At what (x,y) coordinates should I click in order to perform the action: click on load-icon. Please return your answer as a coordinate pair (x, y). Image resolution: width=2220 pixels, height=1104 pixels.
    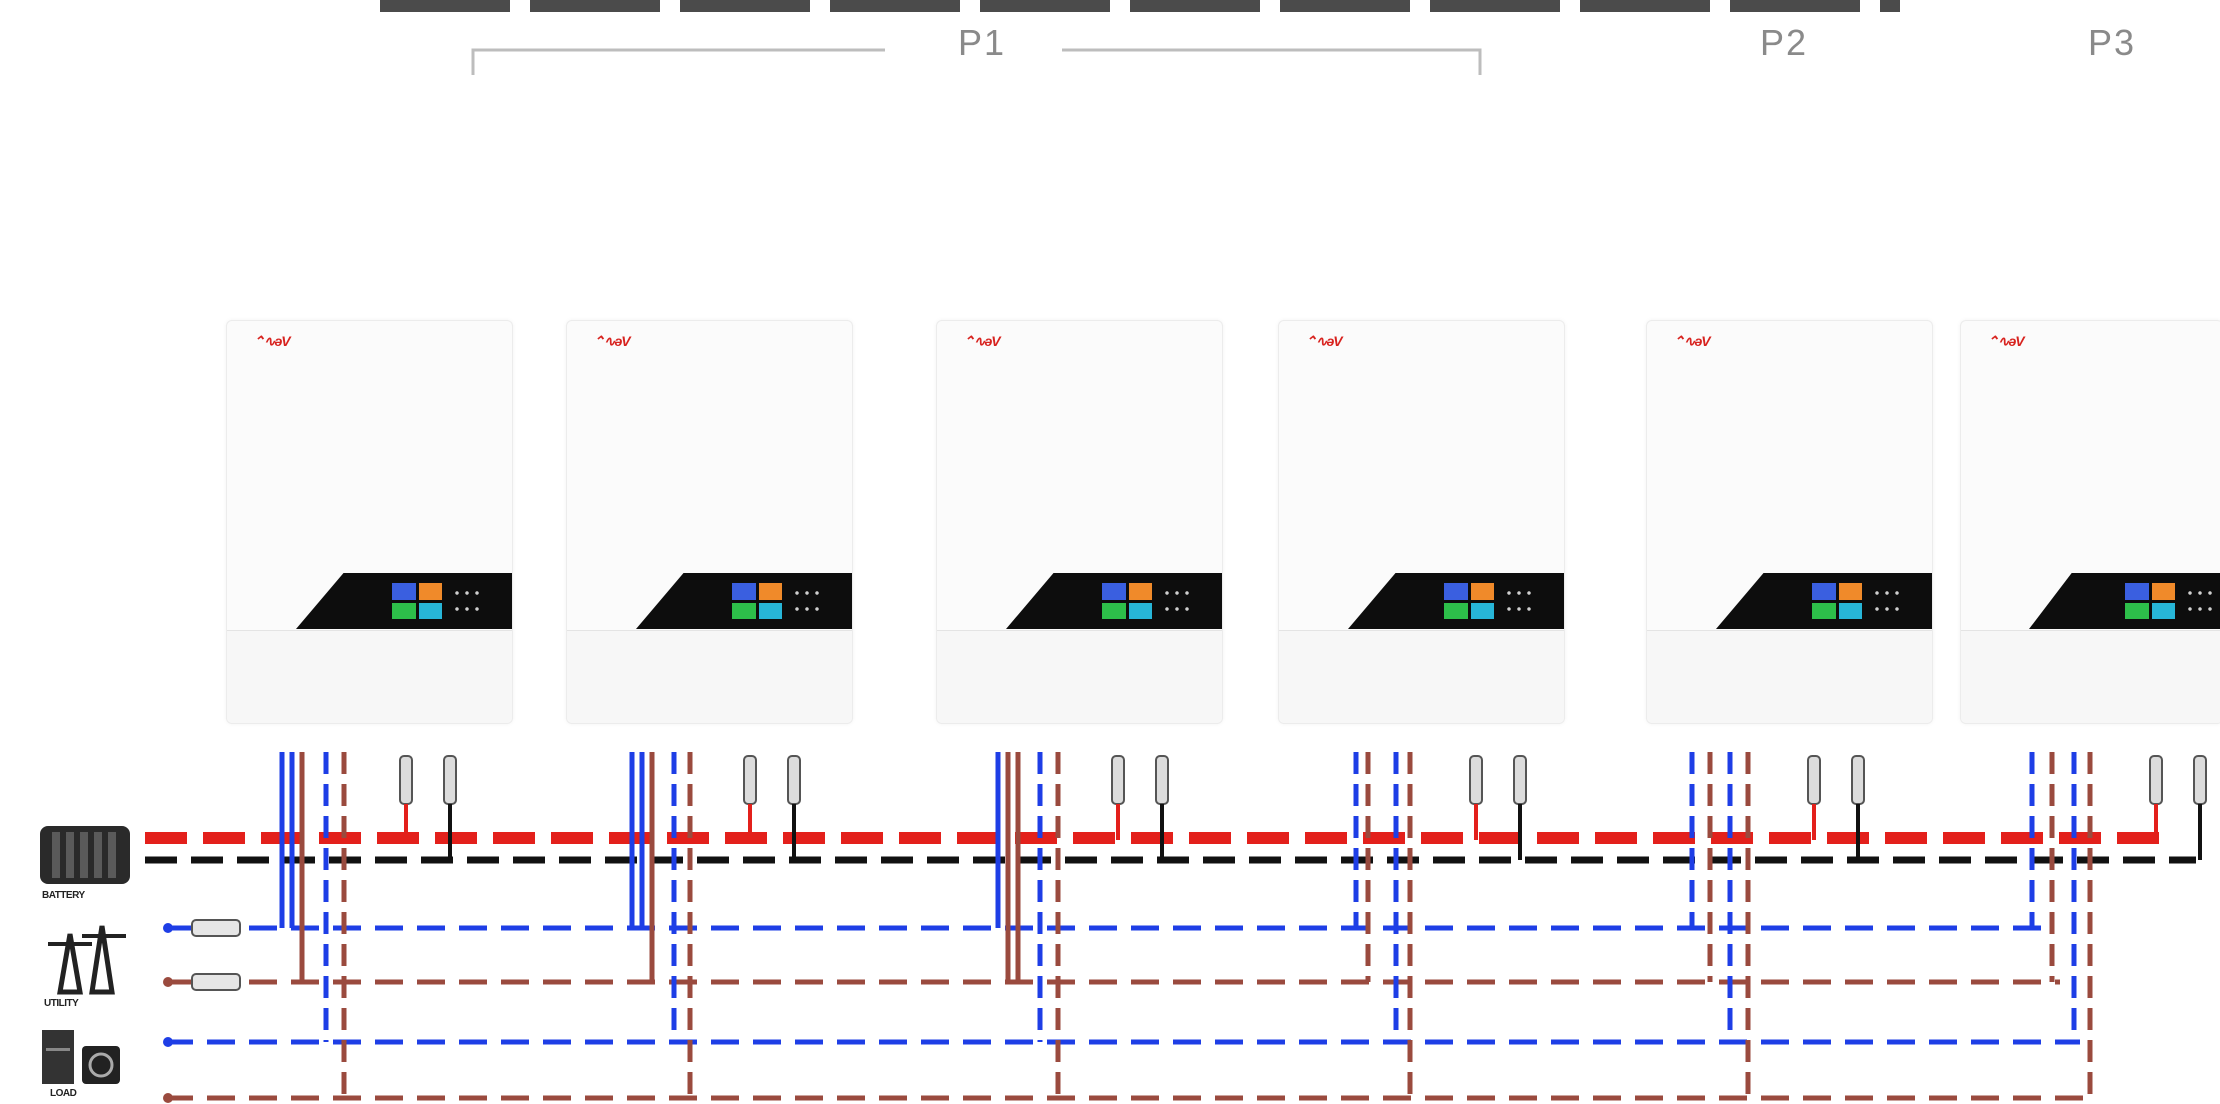
    Looking at the image, I should click on (85, 1056).